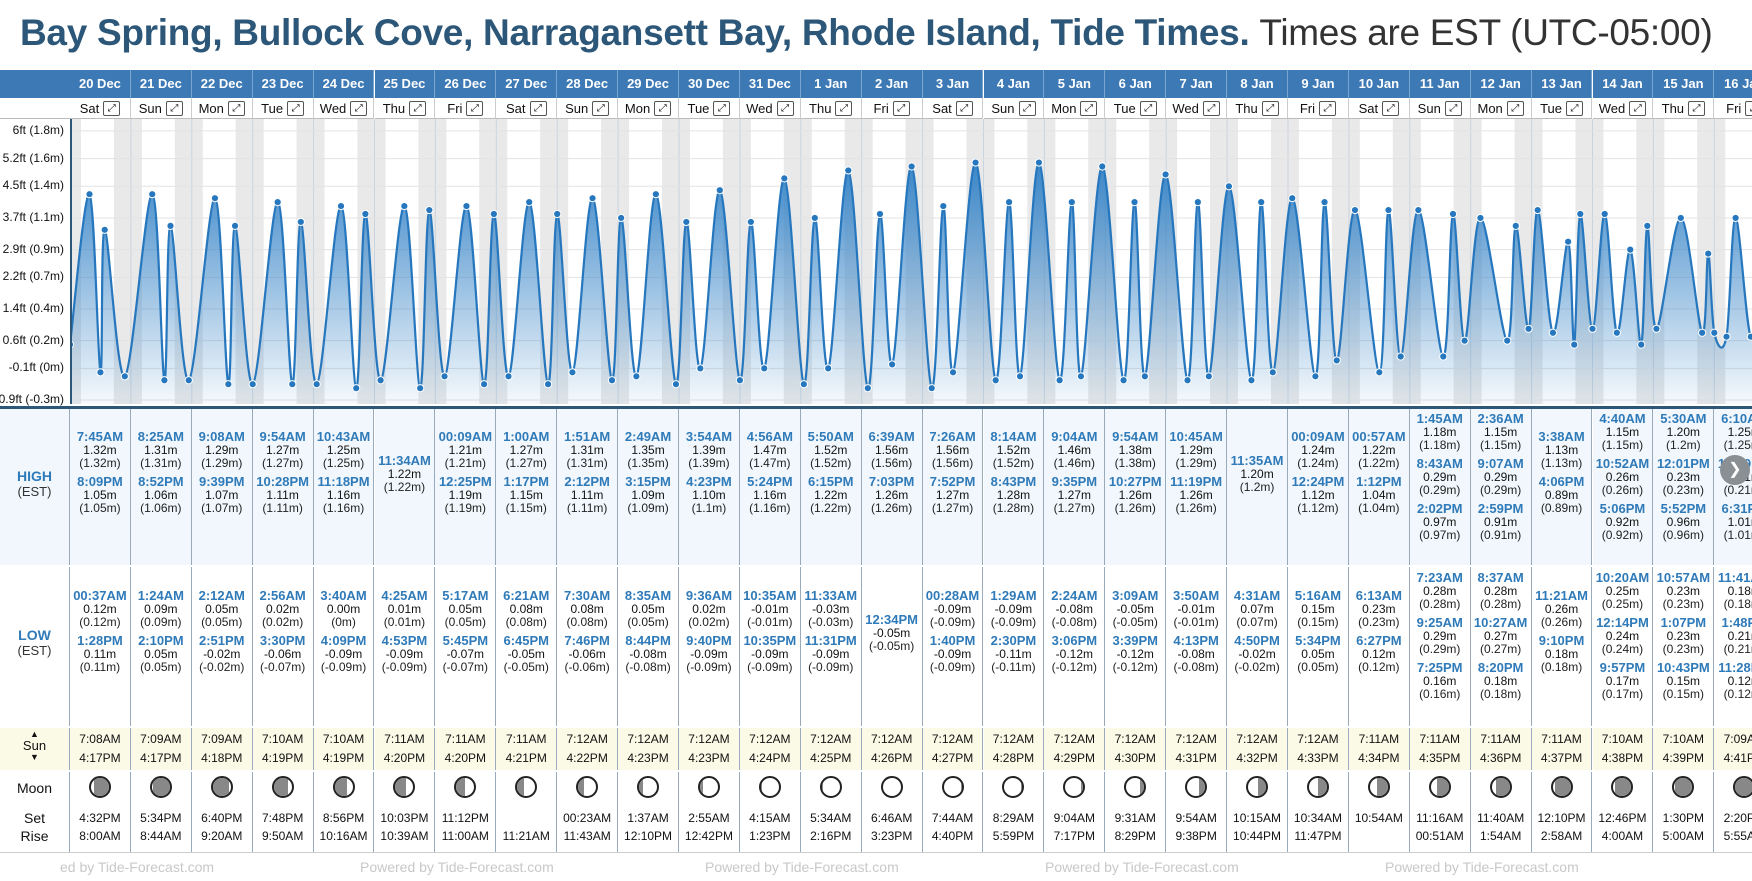 This screenshot has width=1752, height=881. I want to click on high-tide-time: 3:15PM, so click(648, 481).